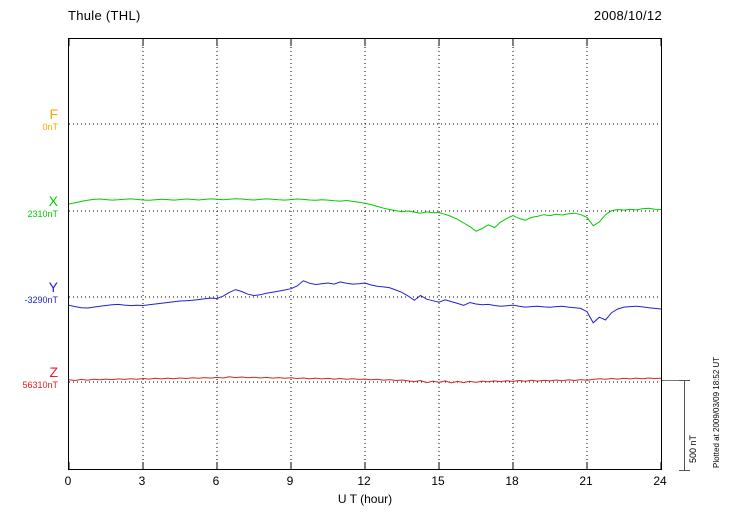 This screenshot has width=730, height=520. What do you see at coordinates (673, 380) in the screenshot?
I see `scalebar-connector-line` at bounding box center [673, 380].